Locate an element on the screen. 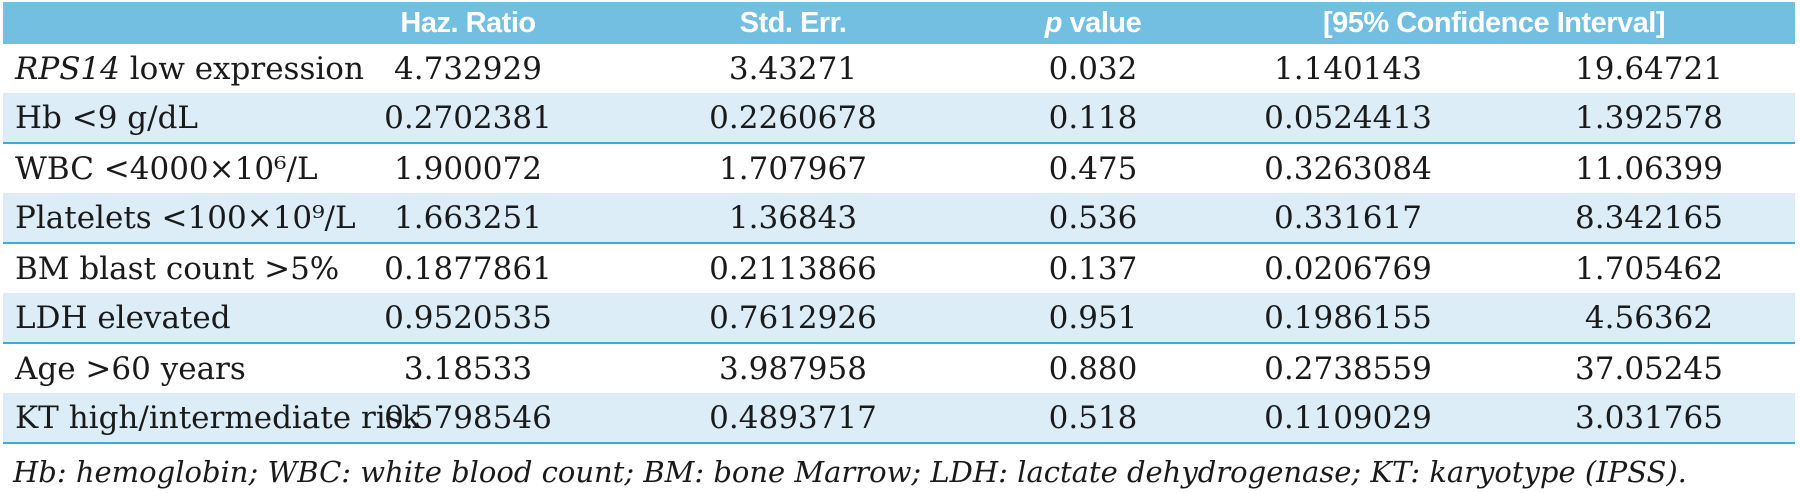 The image size is (1800, 493). row-label: BM blast count >5% is located at coordinates (177, 268).